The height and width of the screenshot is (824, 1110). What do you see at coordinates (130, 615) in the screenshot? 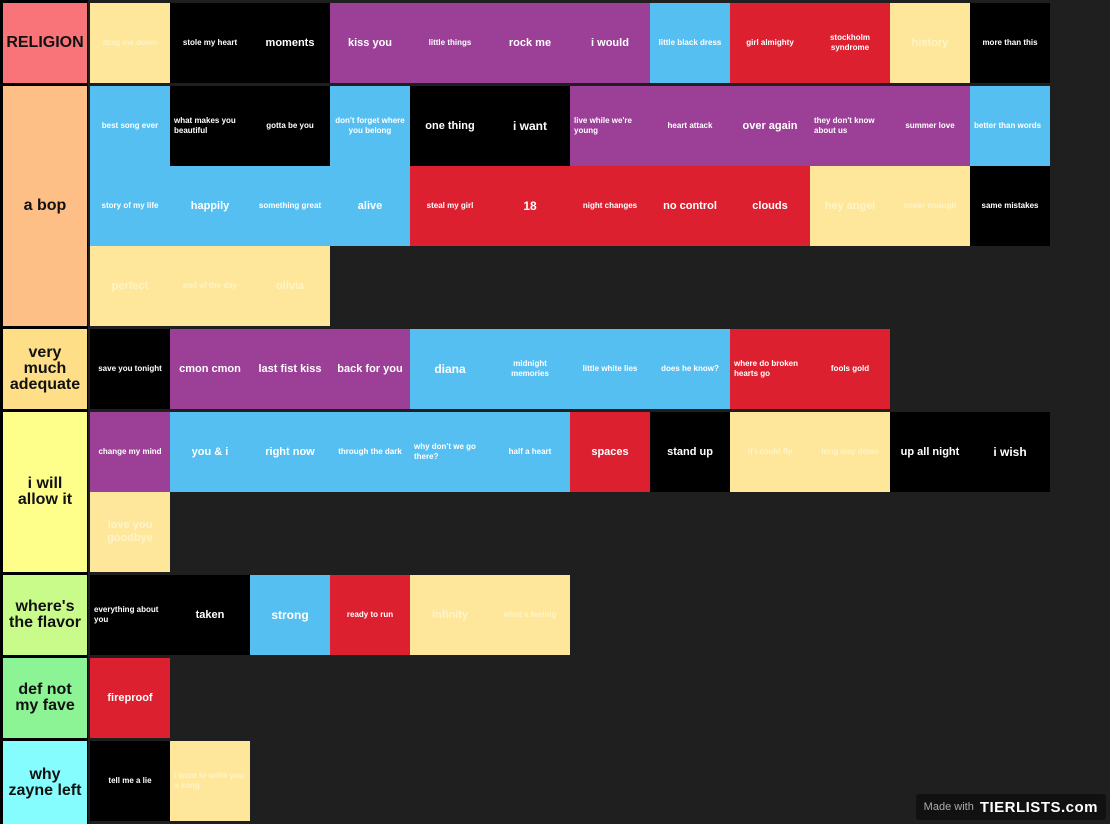
I see `tier-item: everything about you` at bounding box center [130, 615].